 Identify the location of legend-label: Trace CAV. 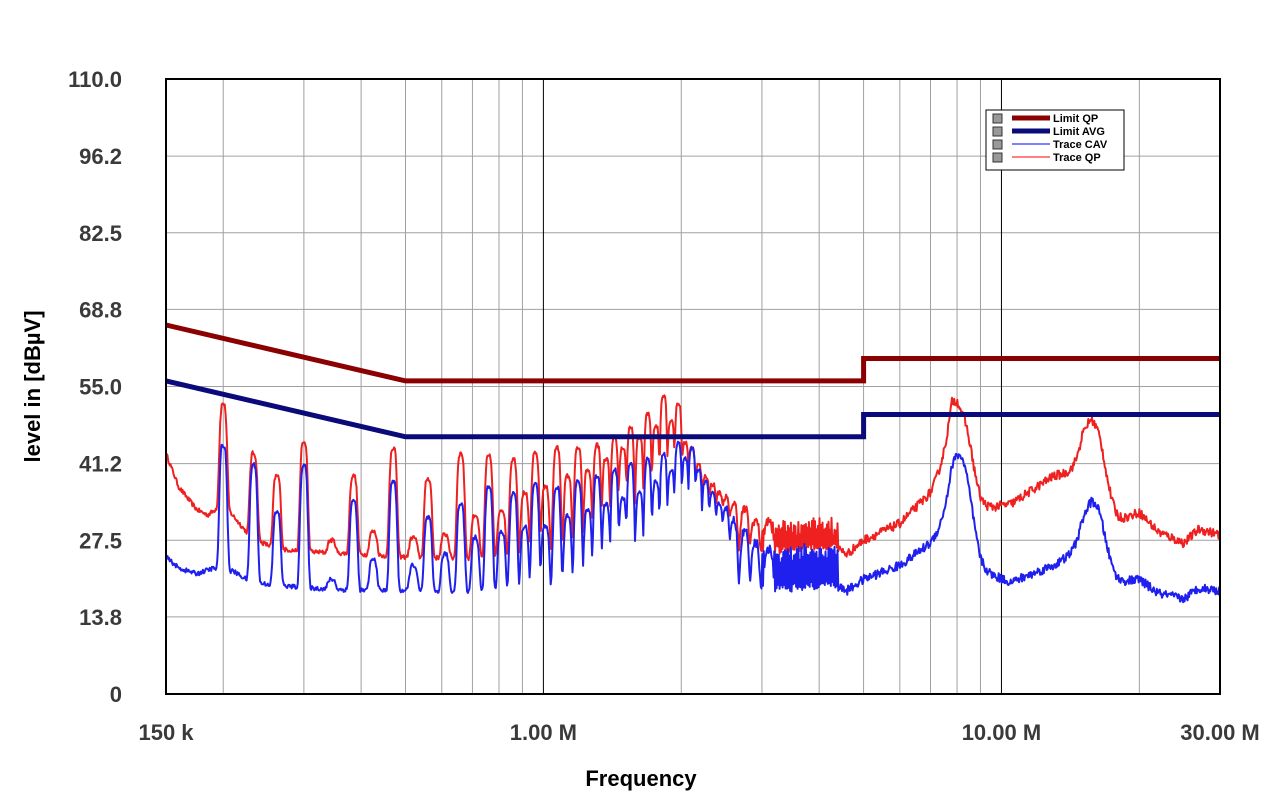
(1080, 145).